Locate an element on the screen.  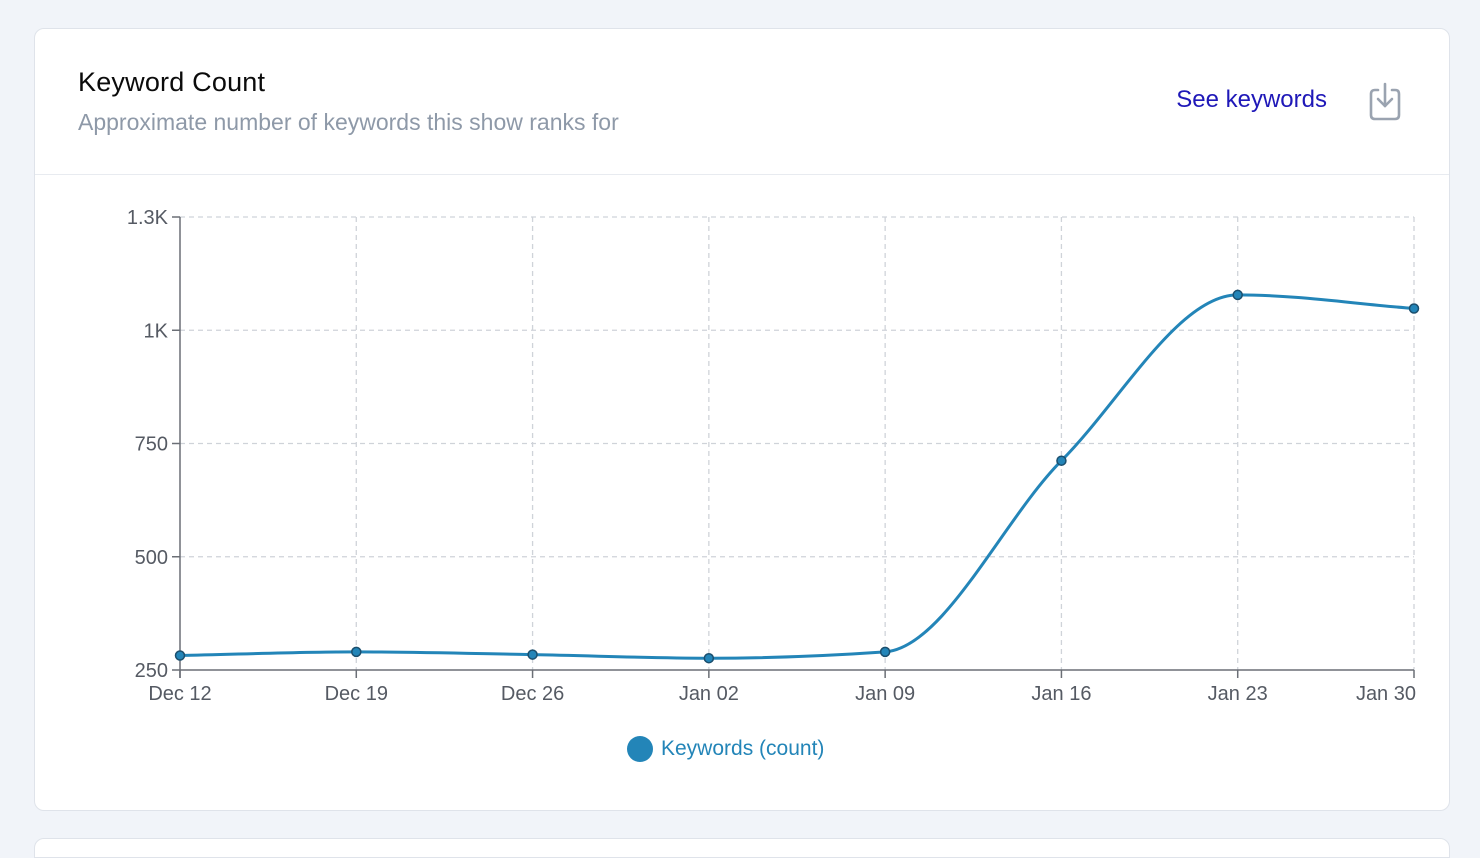
download-icon is located at coordinates (1385, 101).